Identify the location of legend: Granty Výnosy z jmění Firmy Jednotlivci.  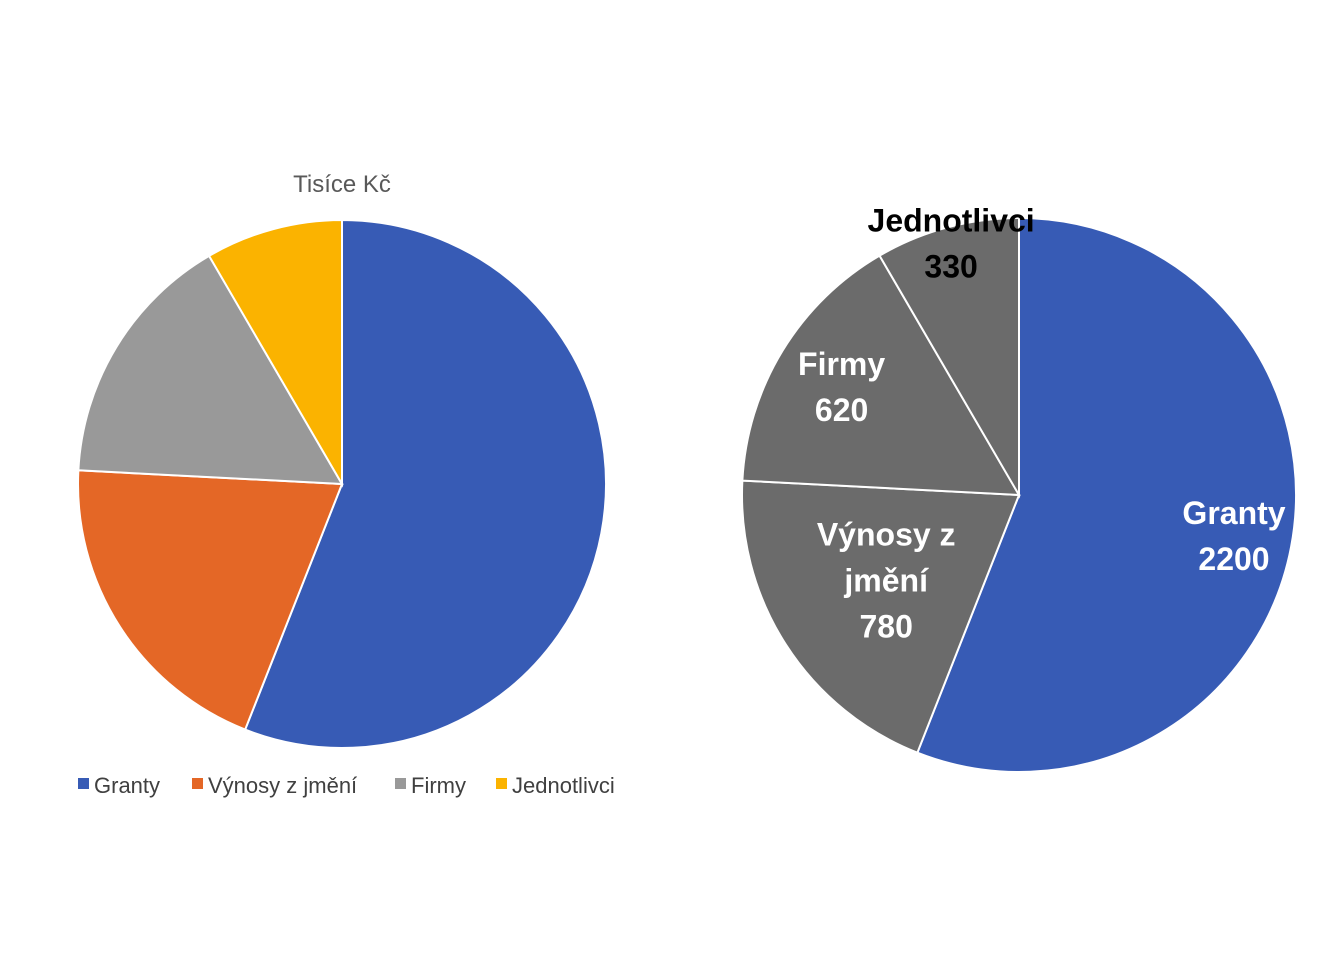
(346, 785).